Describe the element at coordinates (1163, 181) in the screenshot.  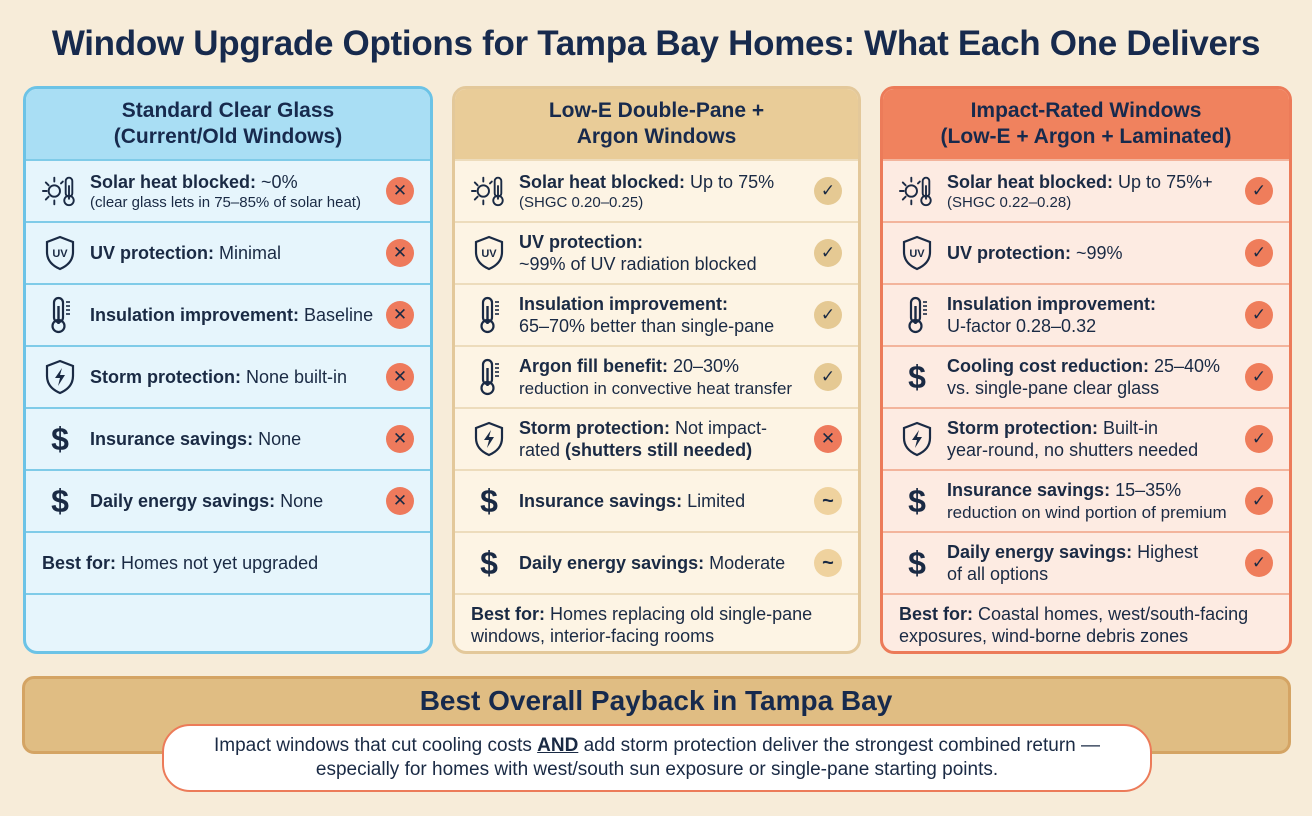
I see `feature-value: Up to 75%+` at that location.